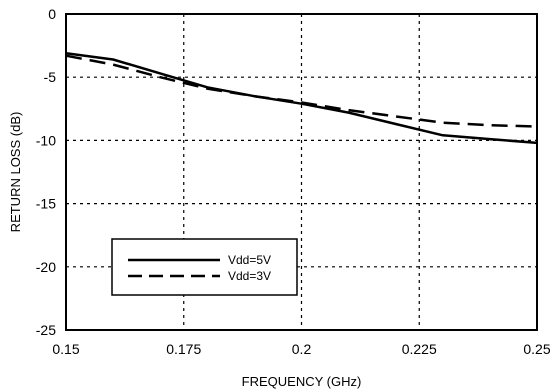 Image resolution: width=552 pixels, height=391 pixels. I want to click on y-tick-label-15: -15, so click(46, 204).